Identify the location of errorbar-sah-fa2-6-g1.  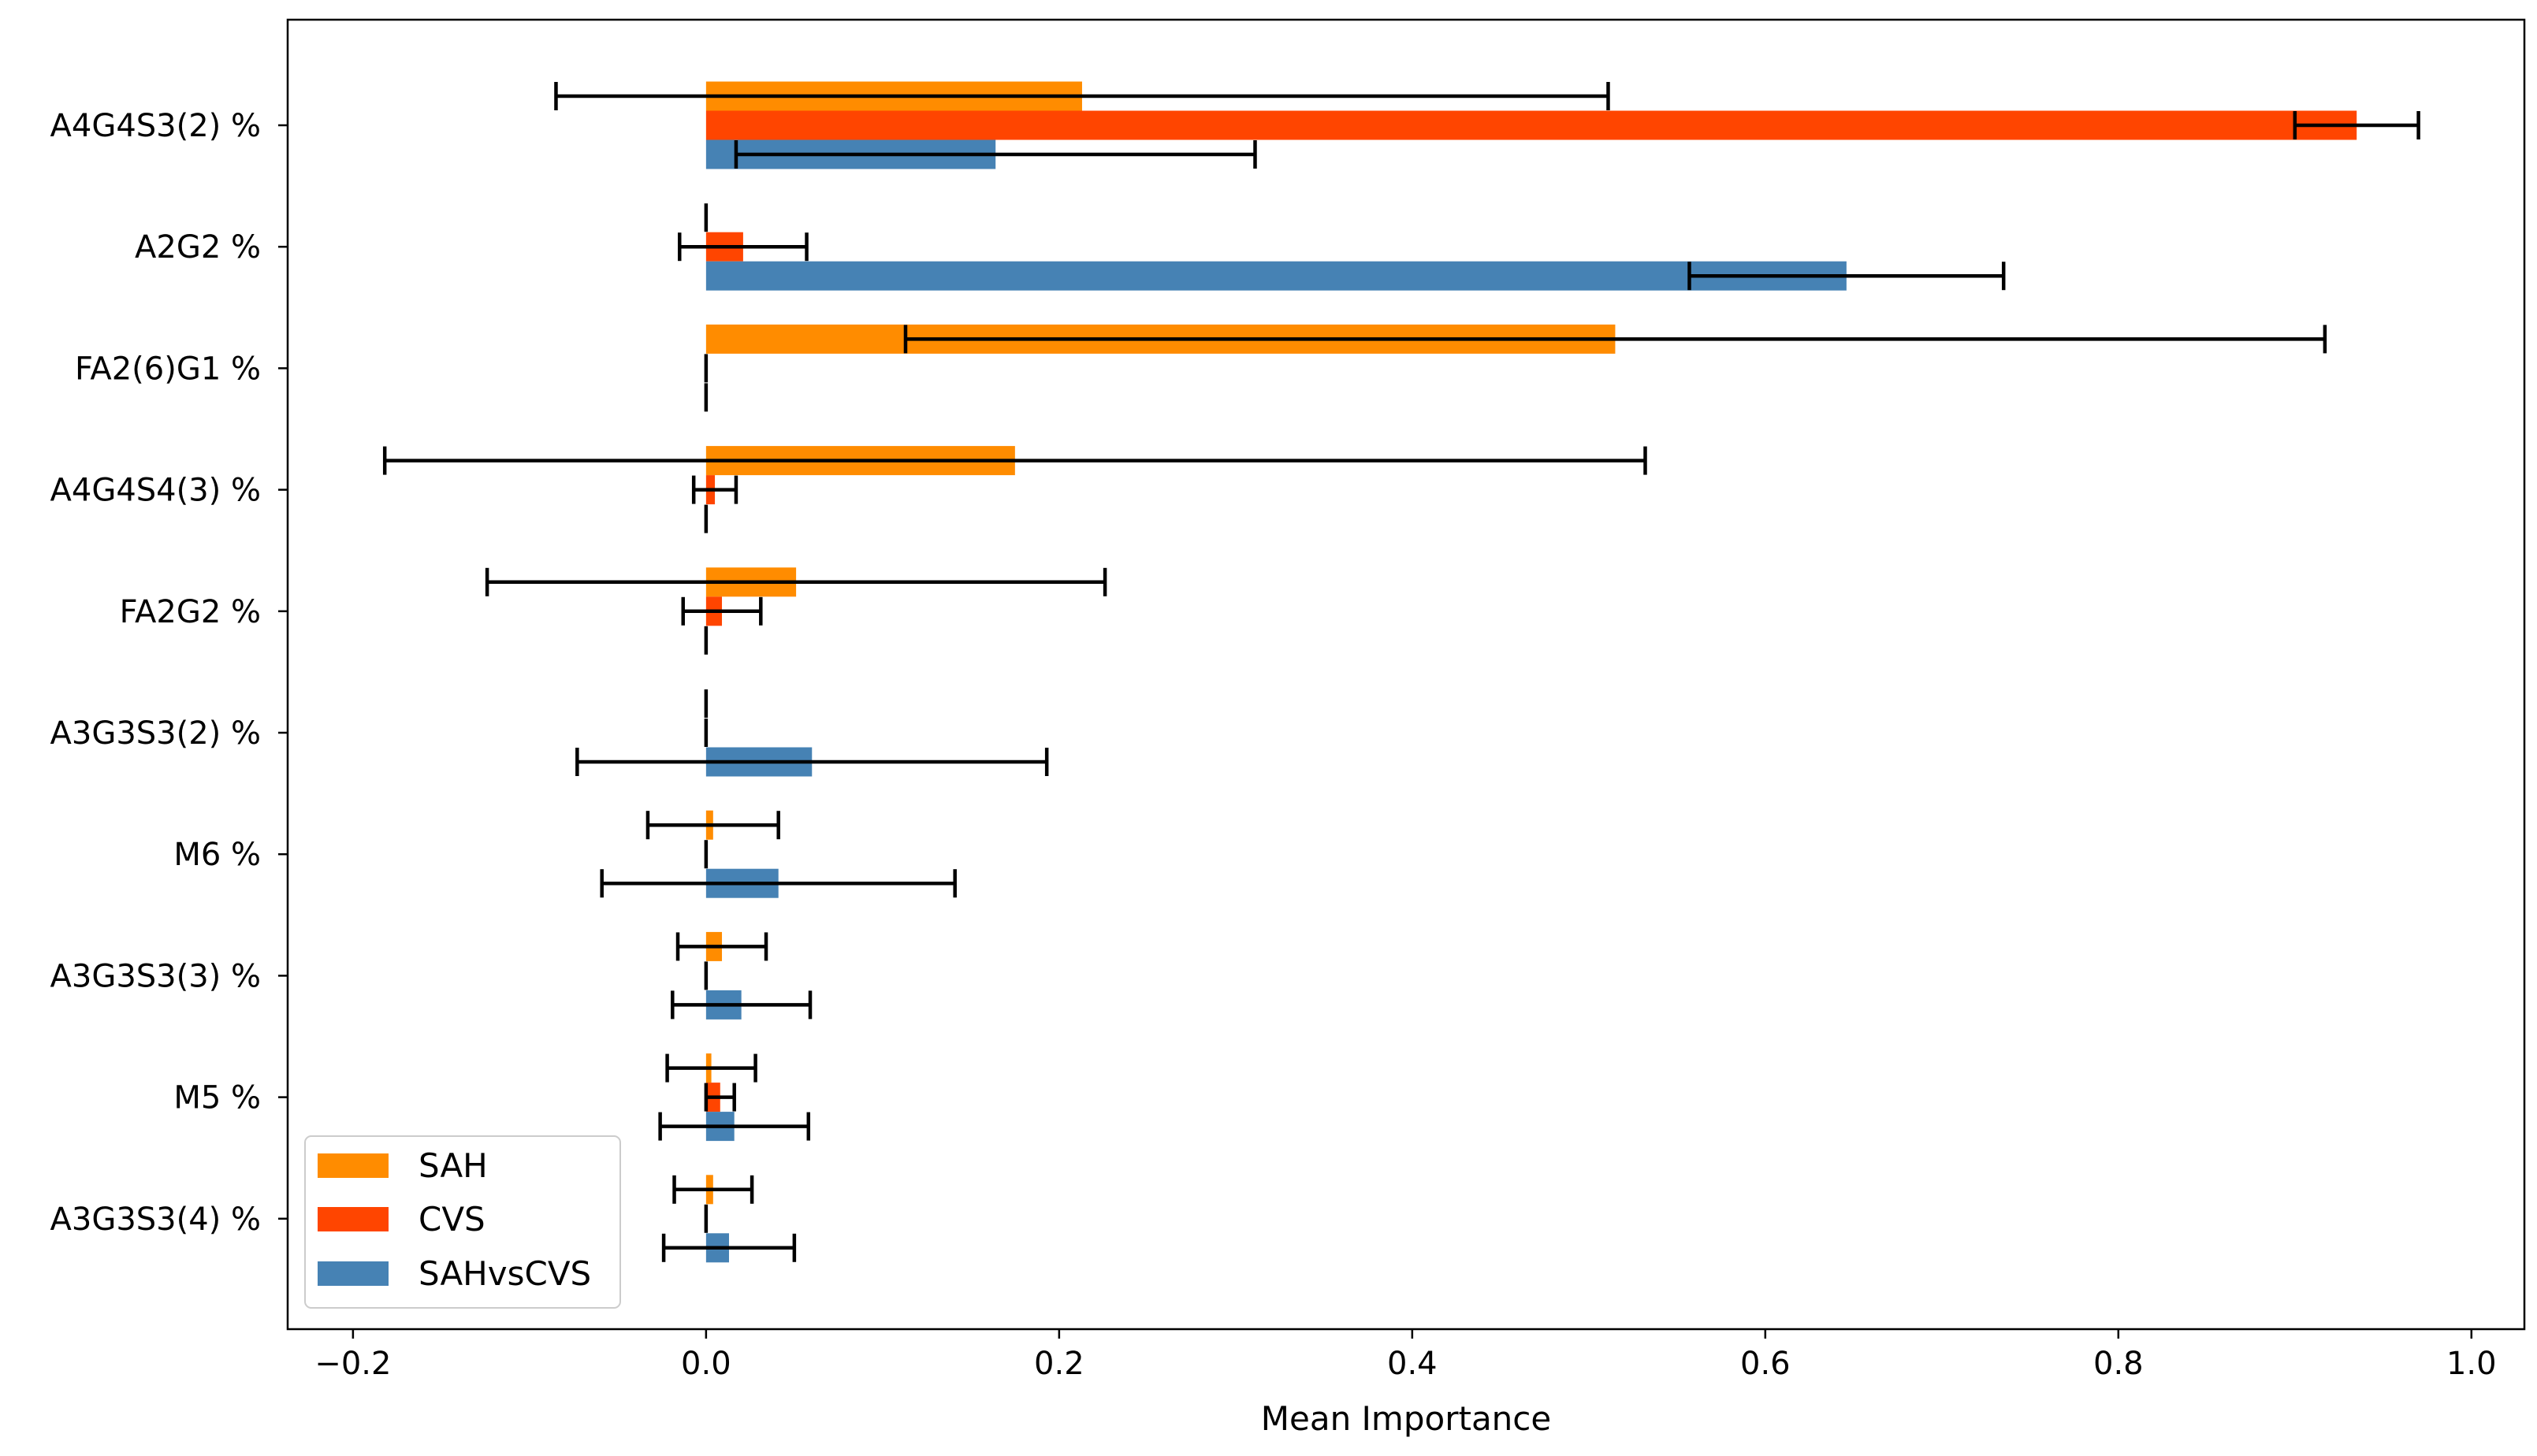
(1615, 339).